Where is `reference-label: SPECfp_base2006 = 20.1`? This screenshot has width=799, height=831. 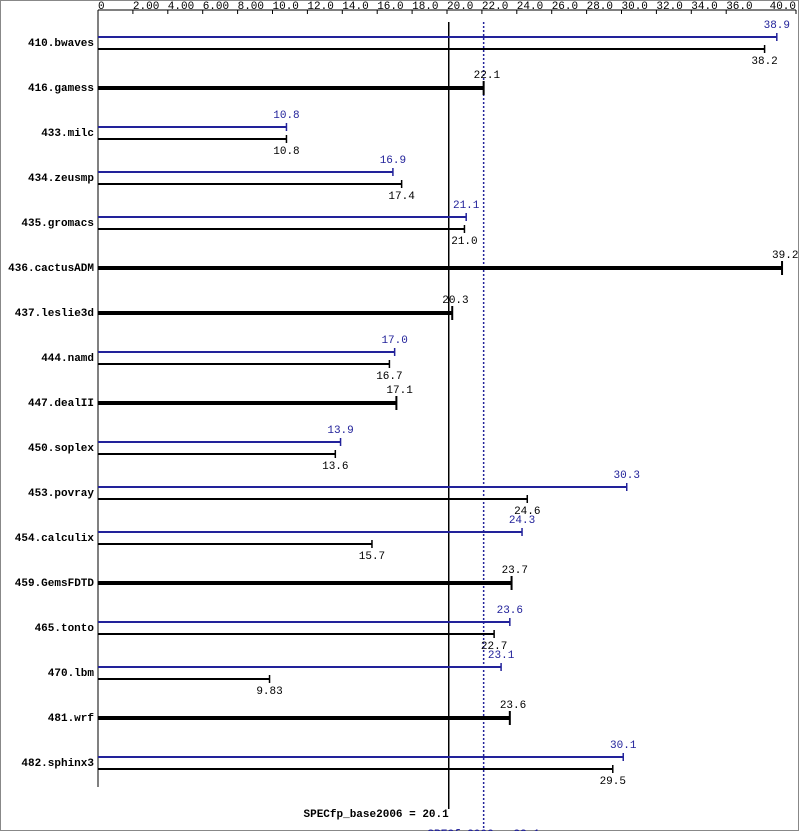 reference-label: SPECfp_base2006 = 20.1 is located at coordinates (377, 815).